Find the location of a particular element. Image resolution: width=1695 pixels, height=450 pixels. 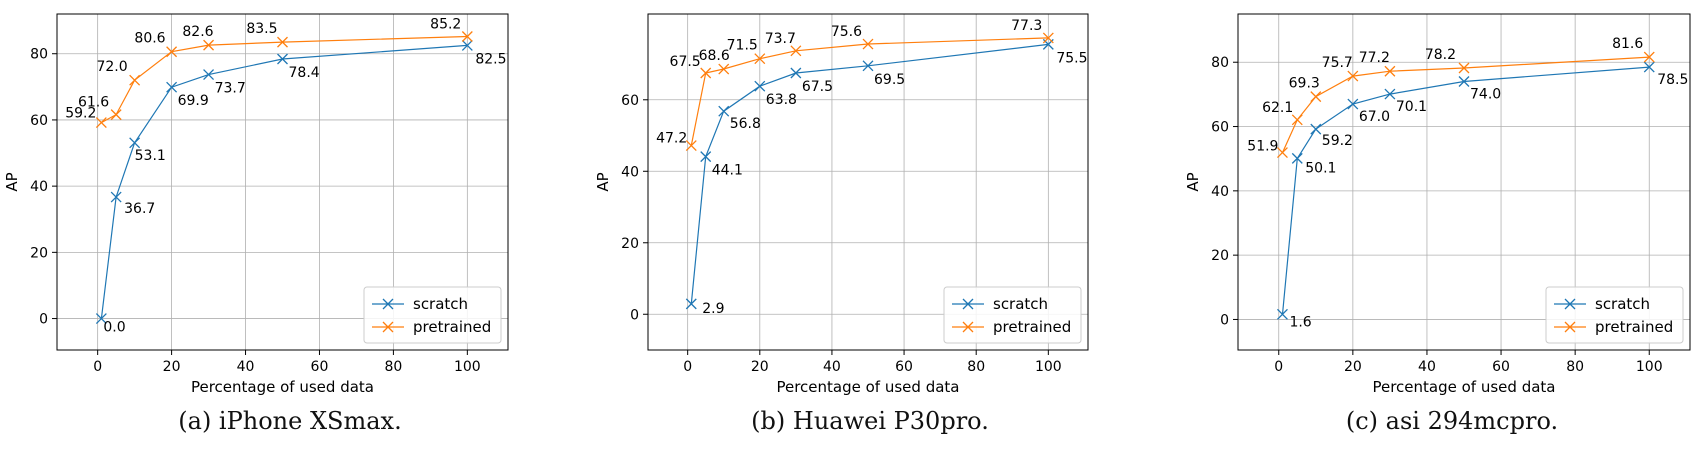

data-label: 62.1 is located at coordinates (1277, 108).